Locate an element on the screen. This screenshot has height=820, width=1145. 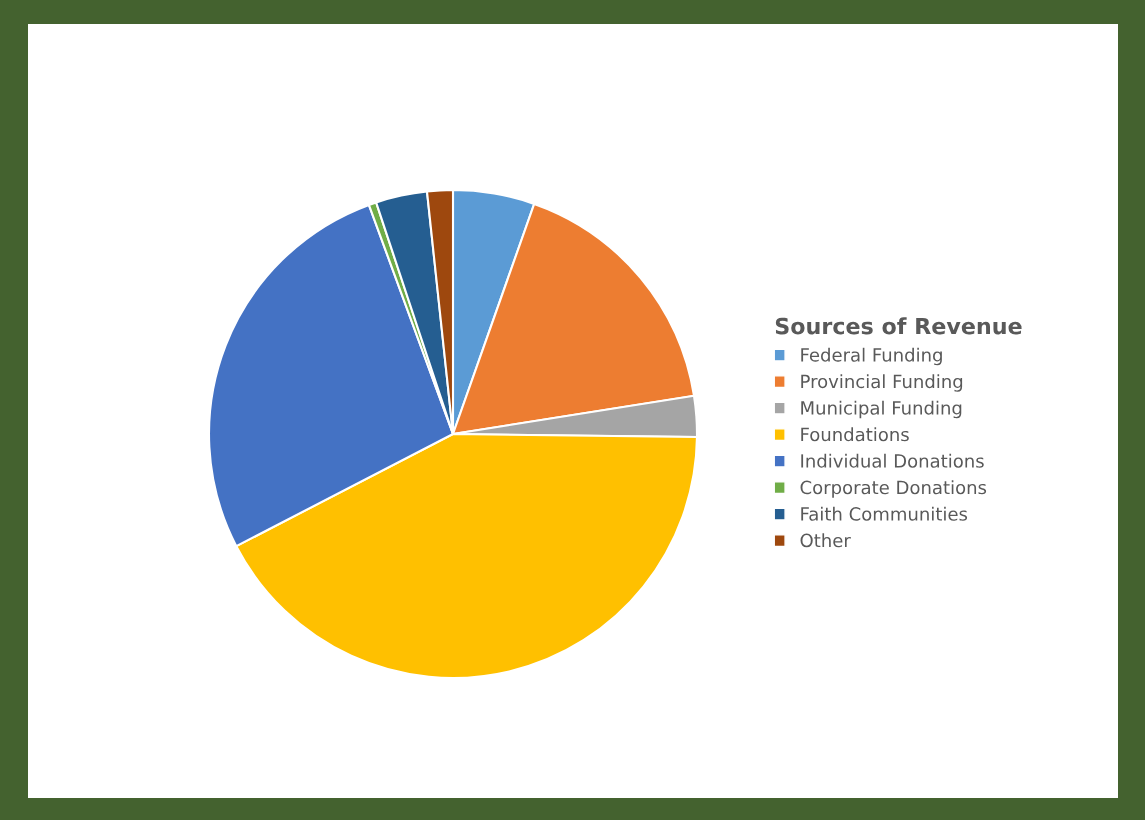
legend-title: Sources of Revenue is located at coordinates (898, 326).